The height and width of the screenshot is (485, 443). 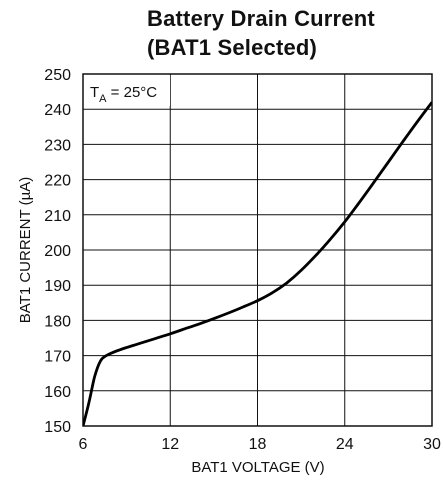 I want to click on x-tick-label: 6, so click(x=83, y=444).